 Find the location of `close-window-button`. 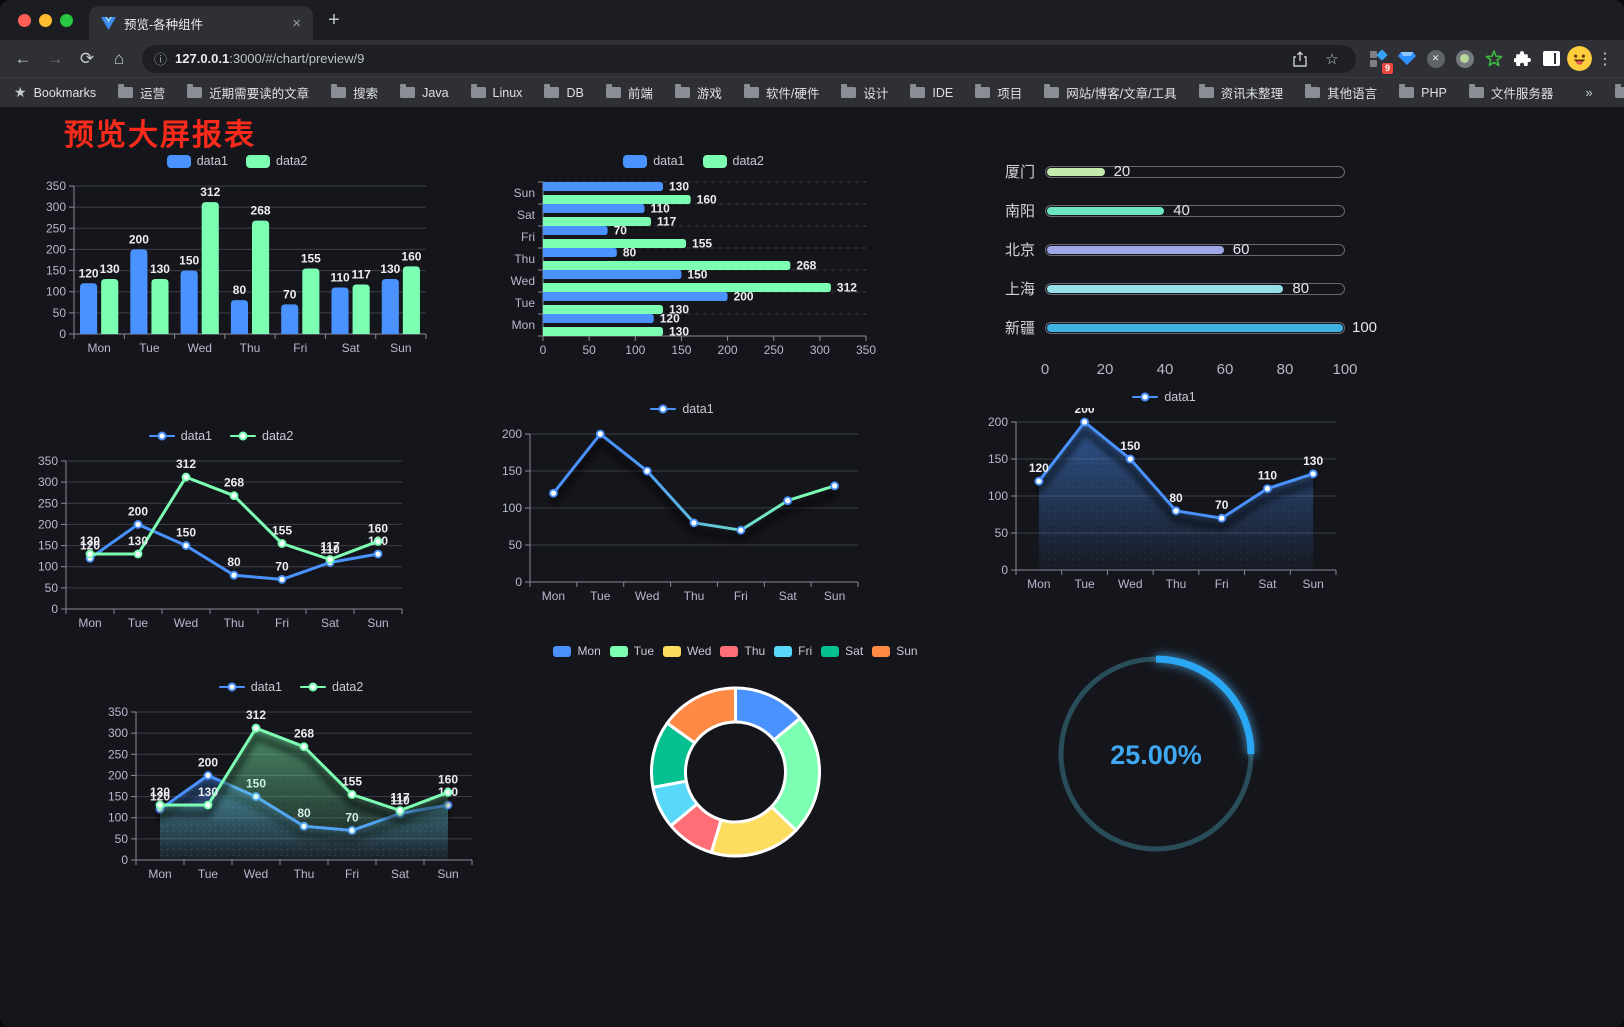

close-window-button is located at coordinates (24, 20).